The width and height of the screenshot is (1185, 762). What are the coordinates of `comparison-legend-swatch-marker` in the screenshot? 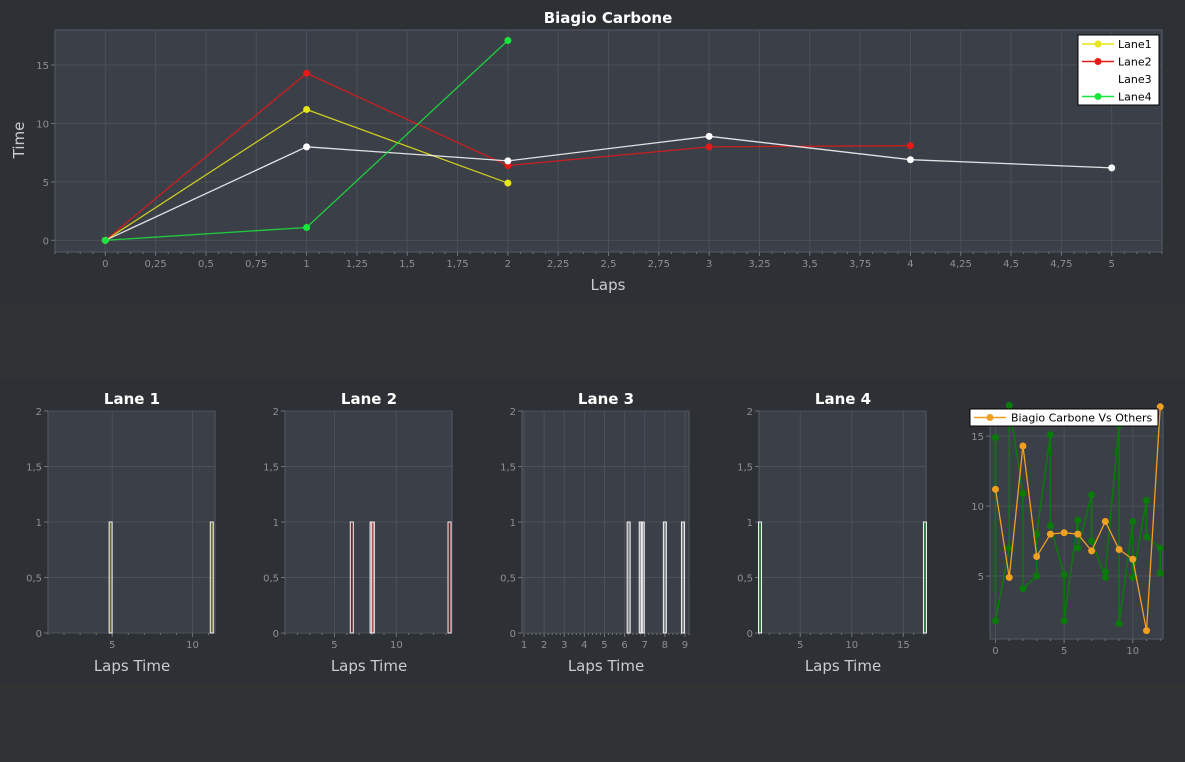 It's located at (990, 417).